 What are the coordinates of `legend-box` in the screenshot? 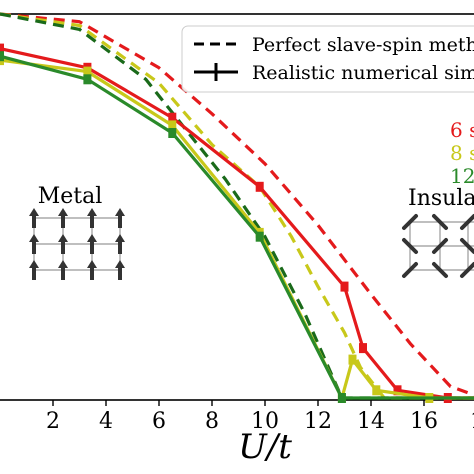 It's located at (327, 59).